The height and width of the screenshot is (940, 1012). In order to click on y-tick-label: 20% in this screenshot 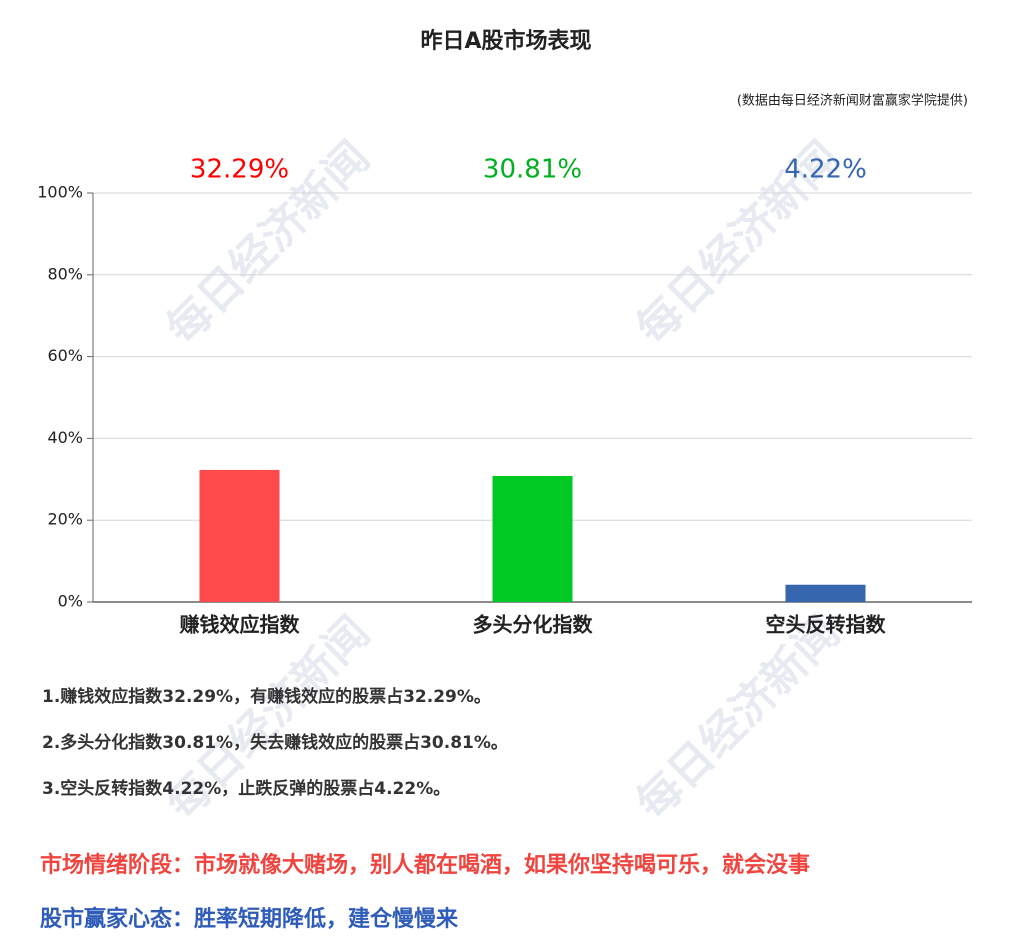, I will do `click(65, 519)`.